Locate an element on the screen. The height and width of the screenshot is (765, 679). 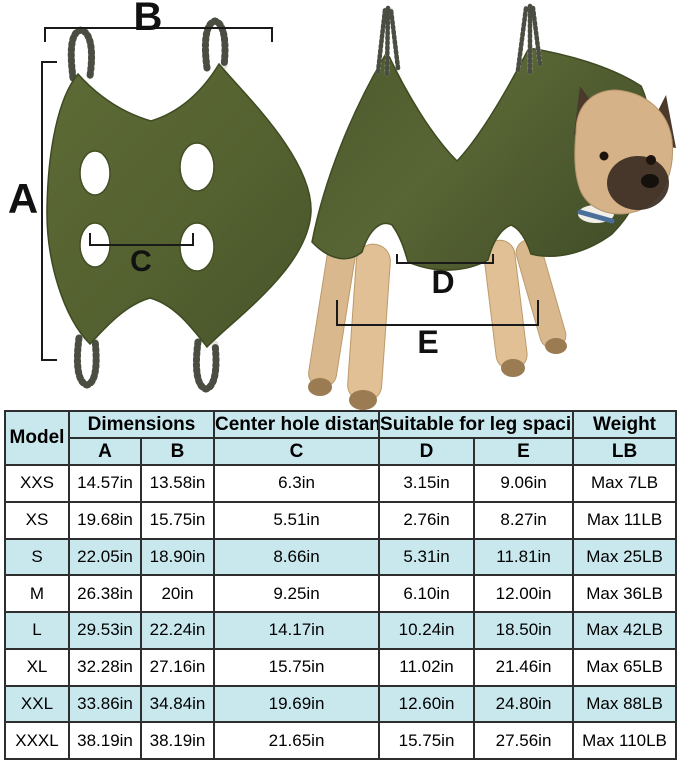
cell-d: 2.76in is located at coordinates (427, 520).